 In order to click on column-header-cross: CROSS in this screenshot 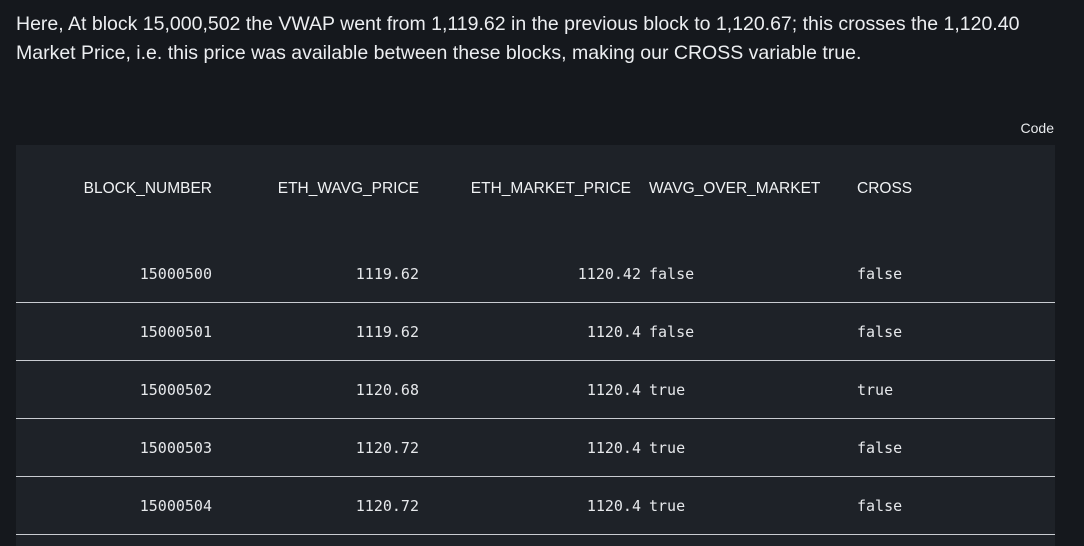, I will do `click(885, 188)`.